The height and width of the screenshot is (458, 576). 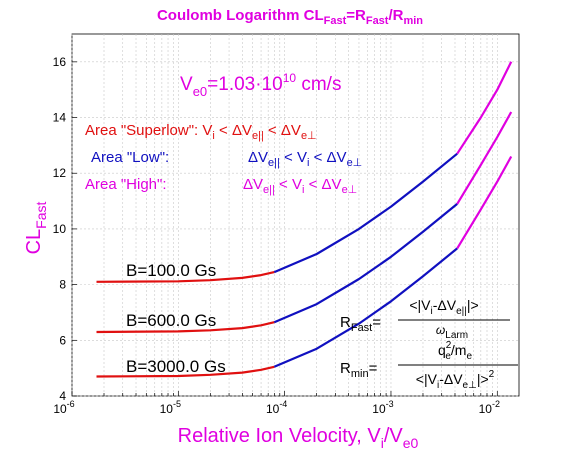 What do you see at coordinates (260, 85) in the screenshot?
I see `ve0-annotation: Ve0=1.03·1010 cm/s` at bounding box center [260, 85].